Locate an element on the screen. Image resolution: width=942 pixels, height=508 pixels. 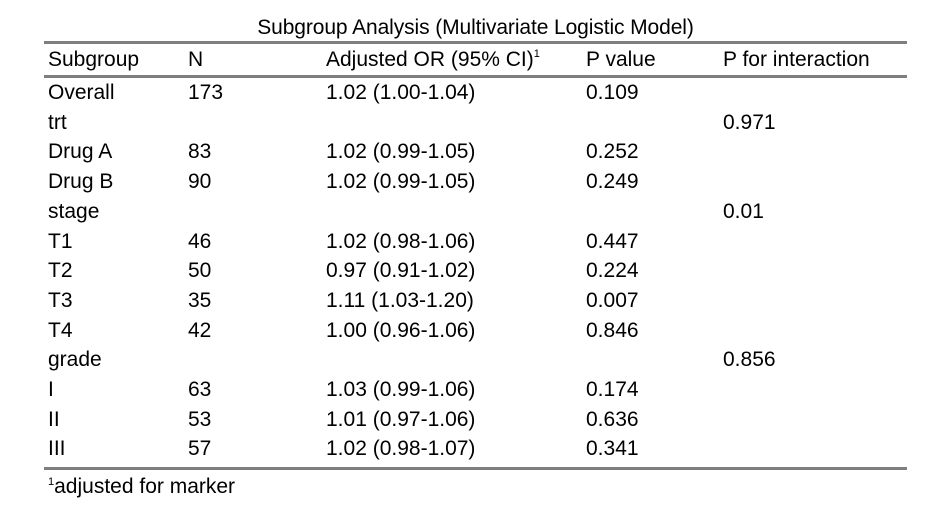
cell-subgroup: Overall is located at coordinates (81, 92).